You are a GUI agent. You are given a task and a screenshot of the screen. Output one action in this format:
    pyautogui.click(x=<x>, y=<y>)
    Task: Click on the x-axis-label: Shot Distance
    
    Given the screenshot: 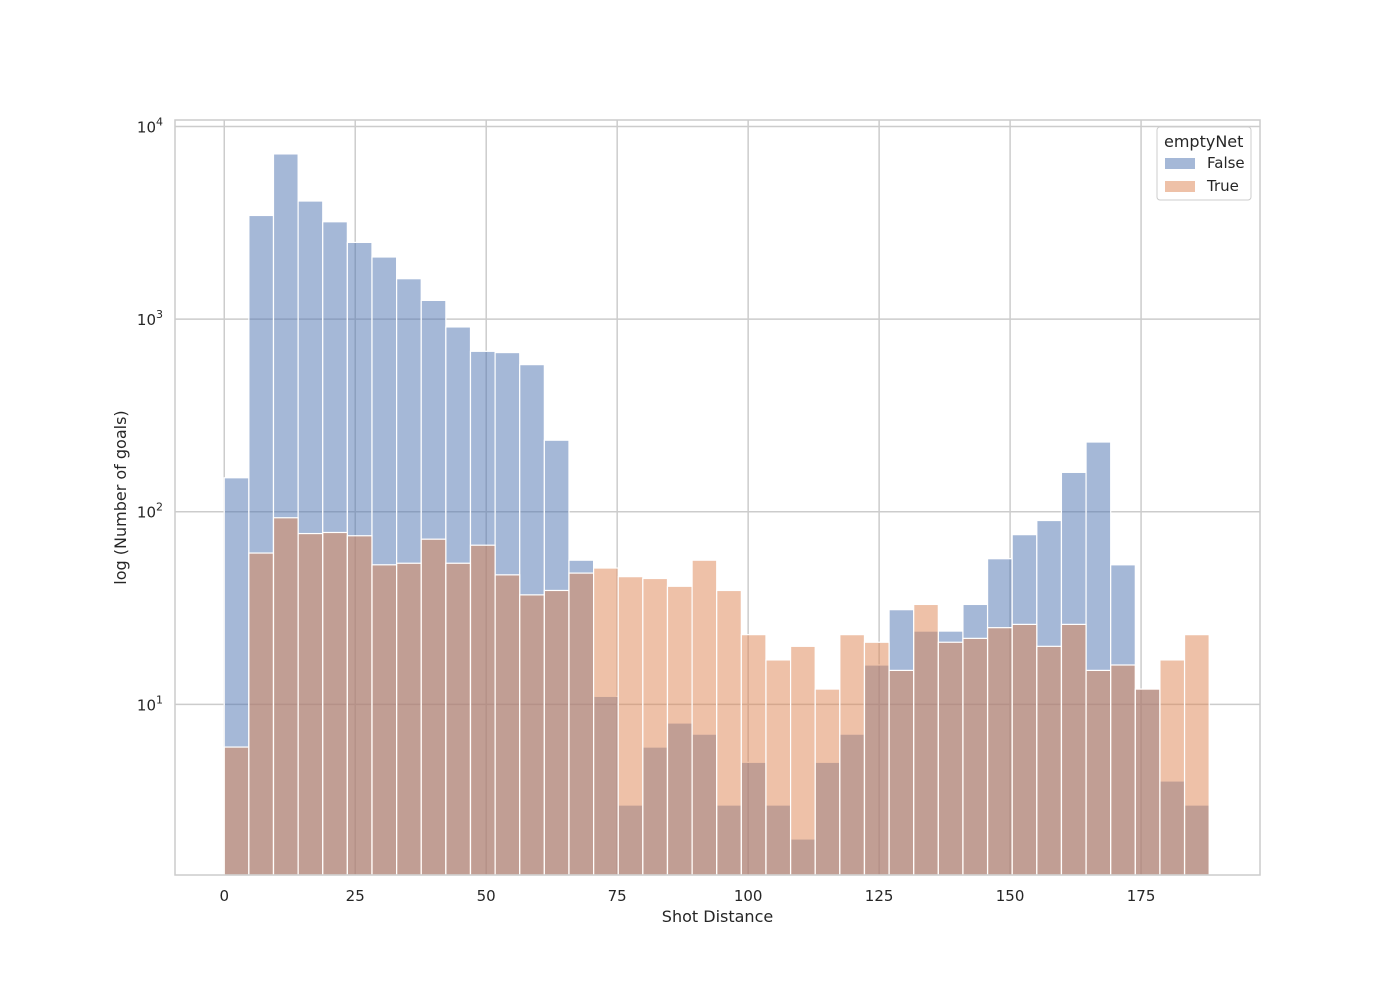 What is the action you would take?
    pyautogui.click(x=717, y=916)
    